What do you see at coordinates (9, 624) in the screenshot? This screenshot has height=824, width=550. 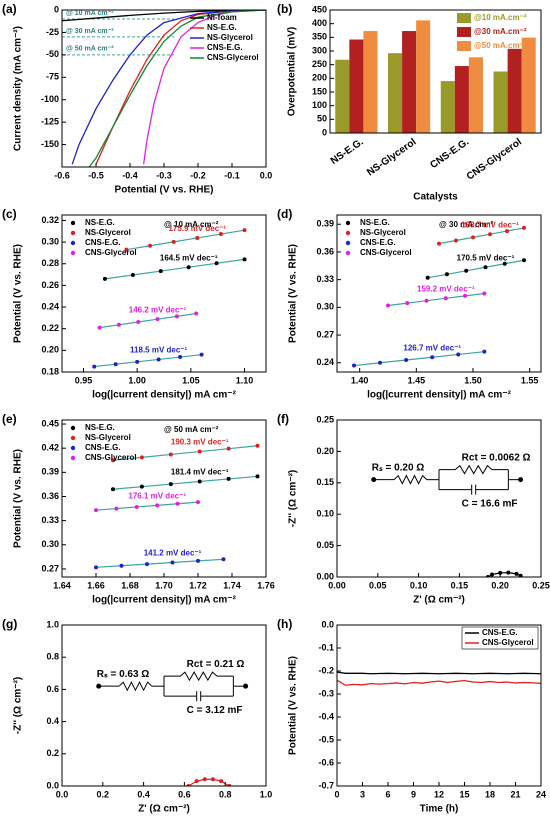 I see `panel-label: (g)` at bounding box center [9, 624].